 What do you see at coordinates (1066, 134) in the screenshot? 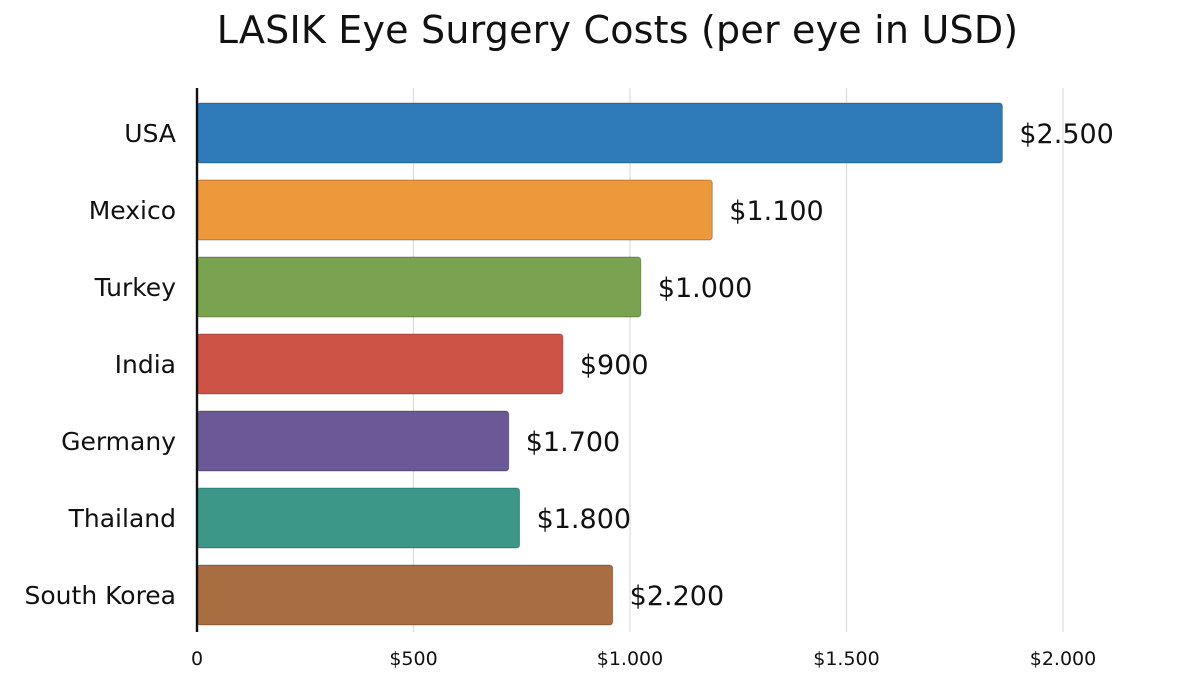
I see `data-label: $2.500` at bounding box center [1066, 134].